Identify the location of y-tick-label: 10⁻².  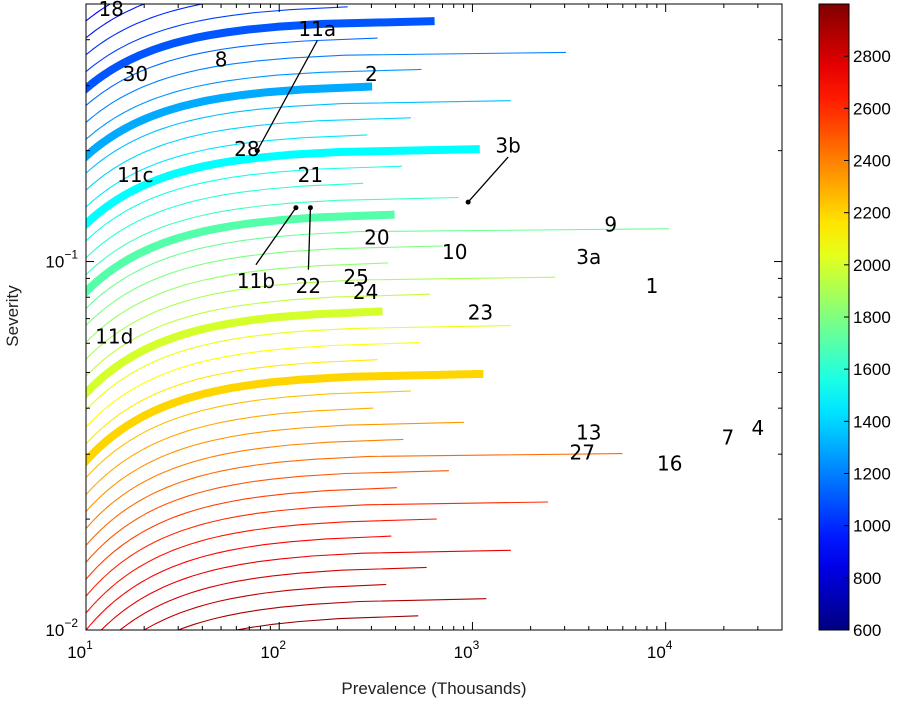
(61, 628).